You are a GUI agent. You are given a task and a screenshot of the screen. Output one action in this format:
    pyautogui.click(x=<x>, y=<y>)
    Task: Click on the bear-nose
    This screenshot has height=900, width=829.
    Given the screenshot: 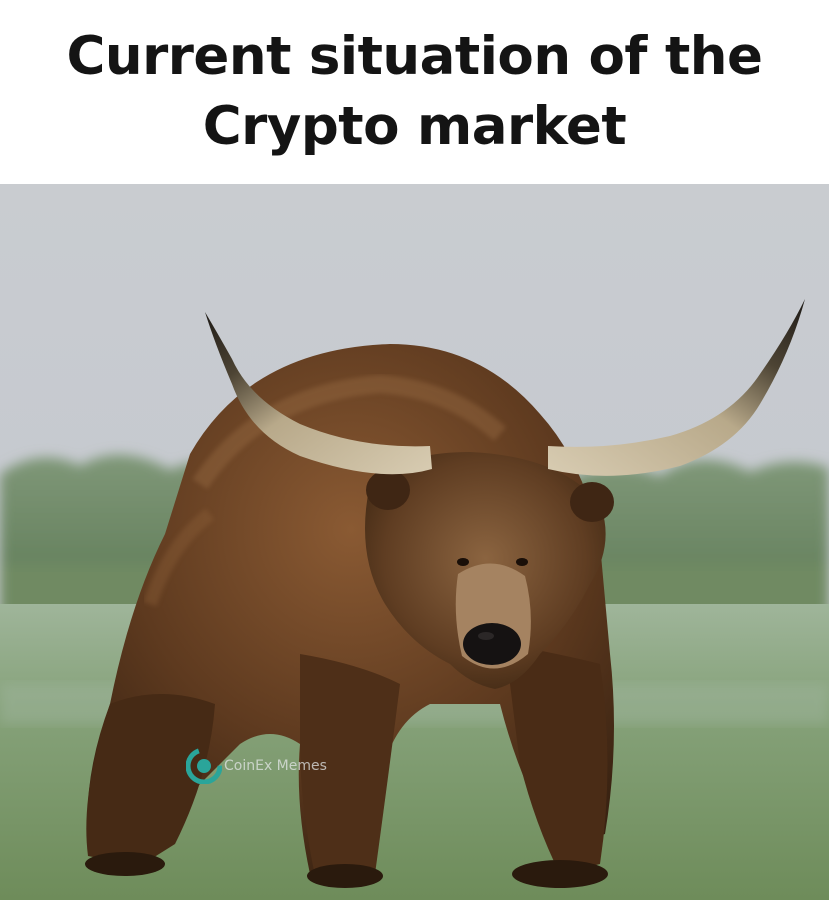 What is the action you would take?
    pyautogui.click(x=492, y=644)
    